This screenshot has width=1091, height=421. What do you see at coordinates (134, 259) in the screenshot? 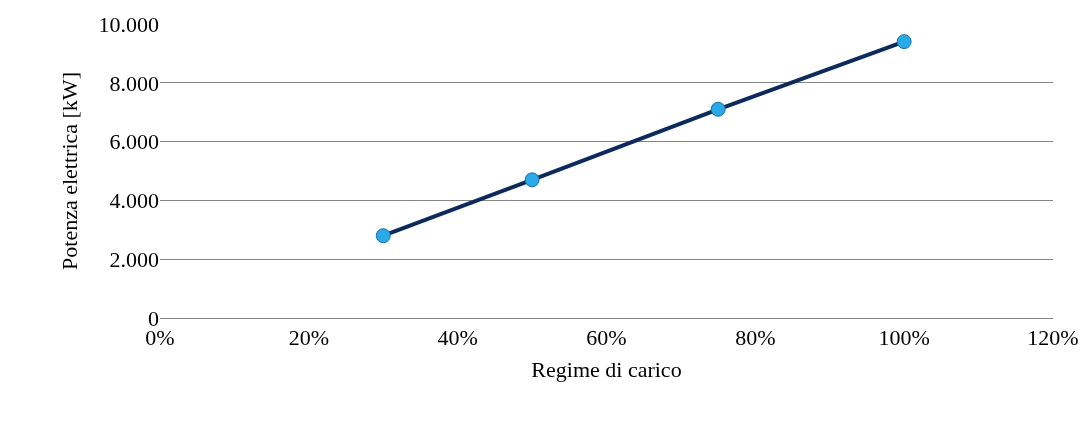
I see `y-tick-label: 2.000` at bounding box center [134, 259].